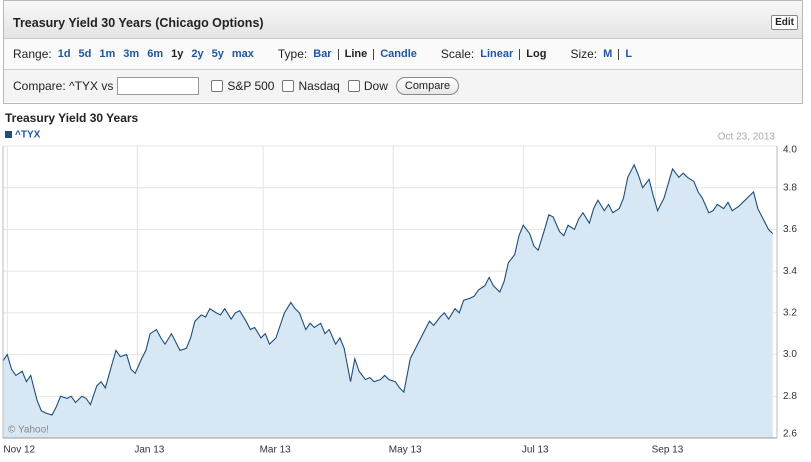 The height and width of the screenshot is (462, 811). I want to click on legend-swatch, so click(8, 134).